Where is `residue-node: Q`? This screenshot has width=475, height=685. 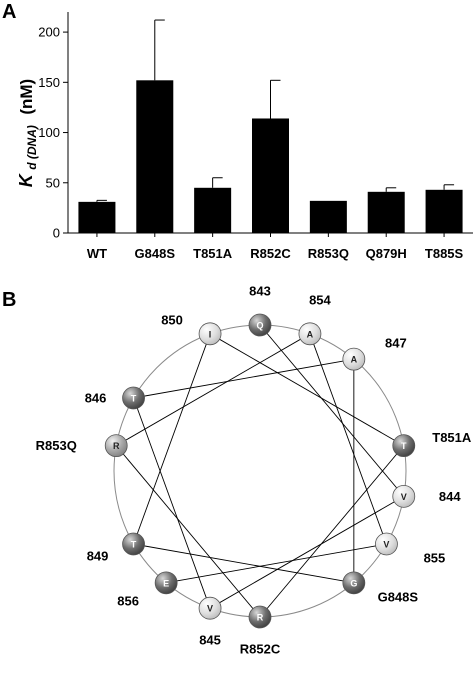
residue-node: Q is located at coordinates (260, 325).